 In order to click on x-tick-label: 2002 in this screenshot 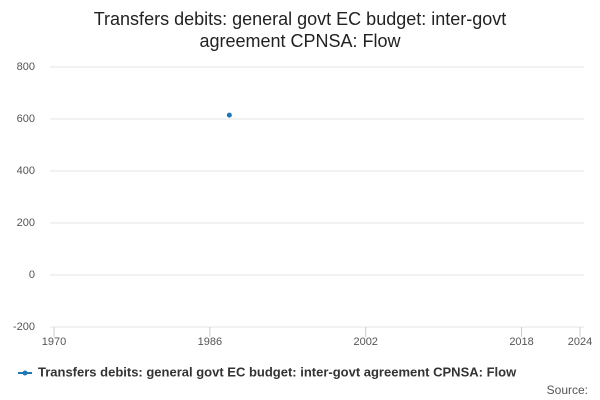, I will do `click(365, 342)`.